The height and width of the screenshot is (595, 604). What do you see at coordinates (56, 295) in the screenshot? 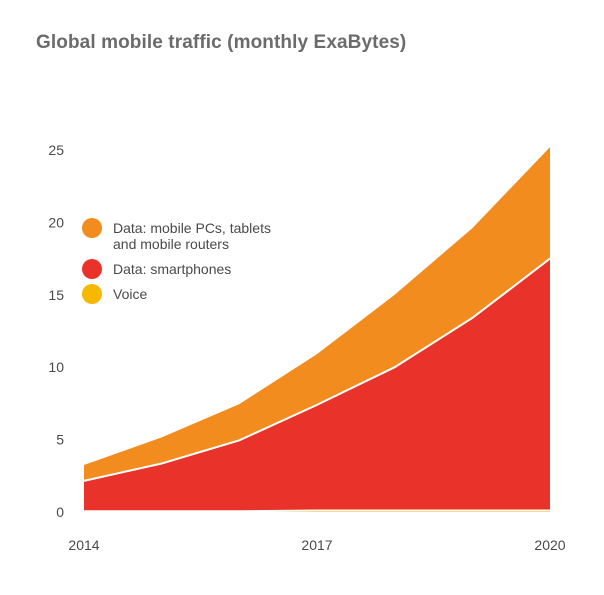
I see `y-tick-label: 15` at bounding box center [56, 295].